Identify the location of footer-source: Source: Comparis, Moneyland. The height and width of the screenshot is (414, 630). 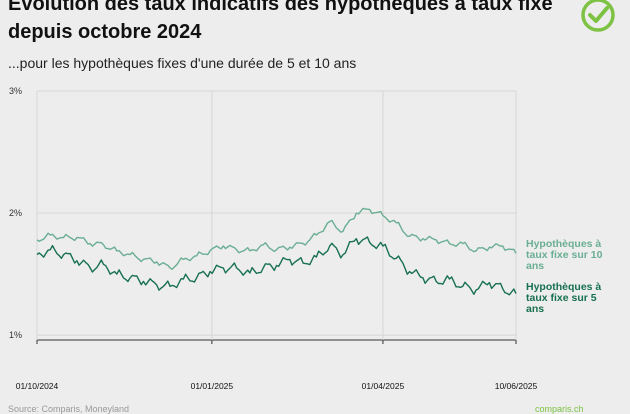
(69, 409).